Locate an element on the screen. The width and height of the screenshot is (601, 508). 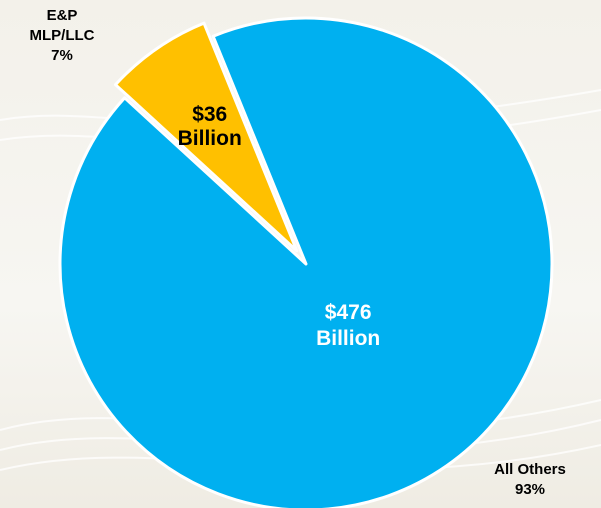
slice-category-label-line: 7% is located at coordinates (62, 55).